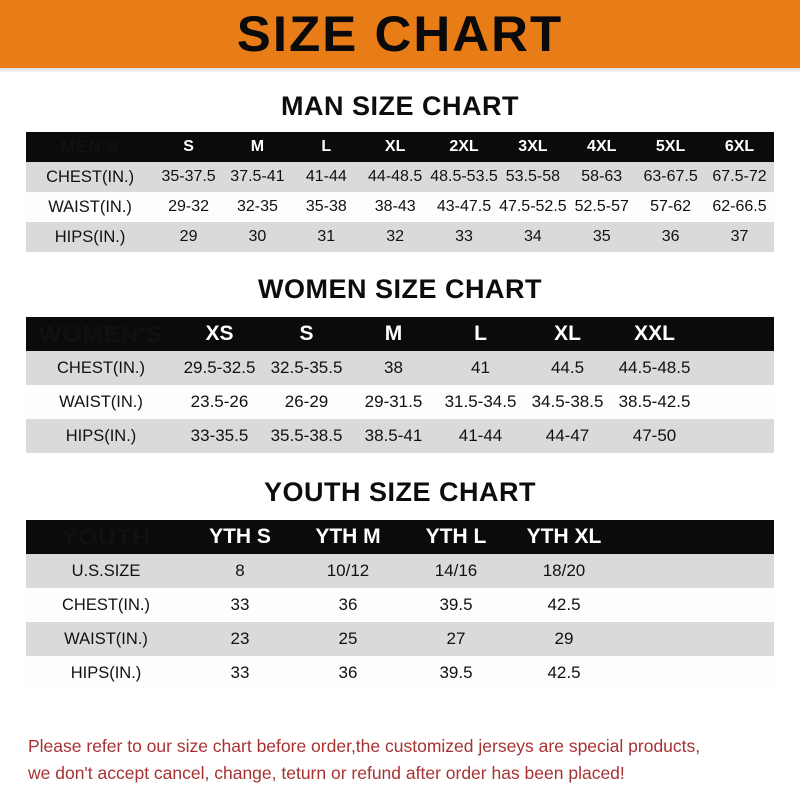 The image size is (800, 800). Describe the element at coordinates (739, 206) in the screenshot. I see `man-waist-6xl: 62-66.5` at that location.